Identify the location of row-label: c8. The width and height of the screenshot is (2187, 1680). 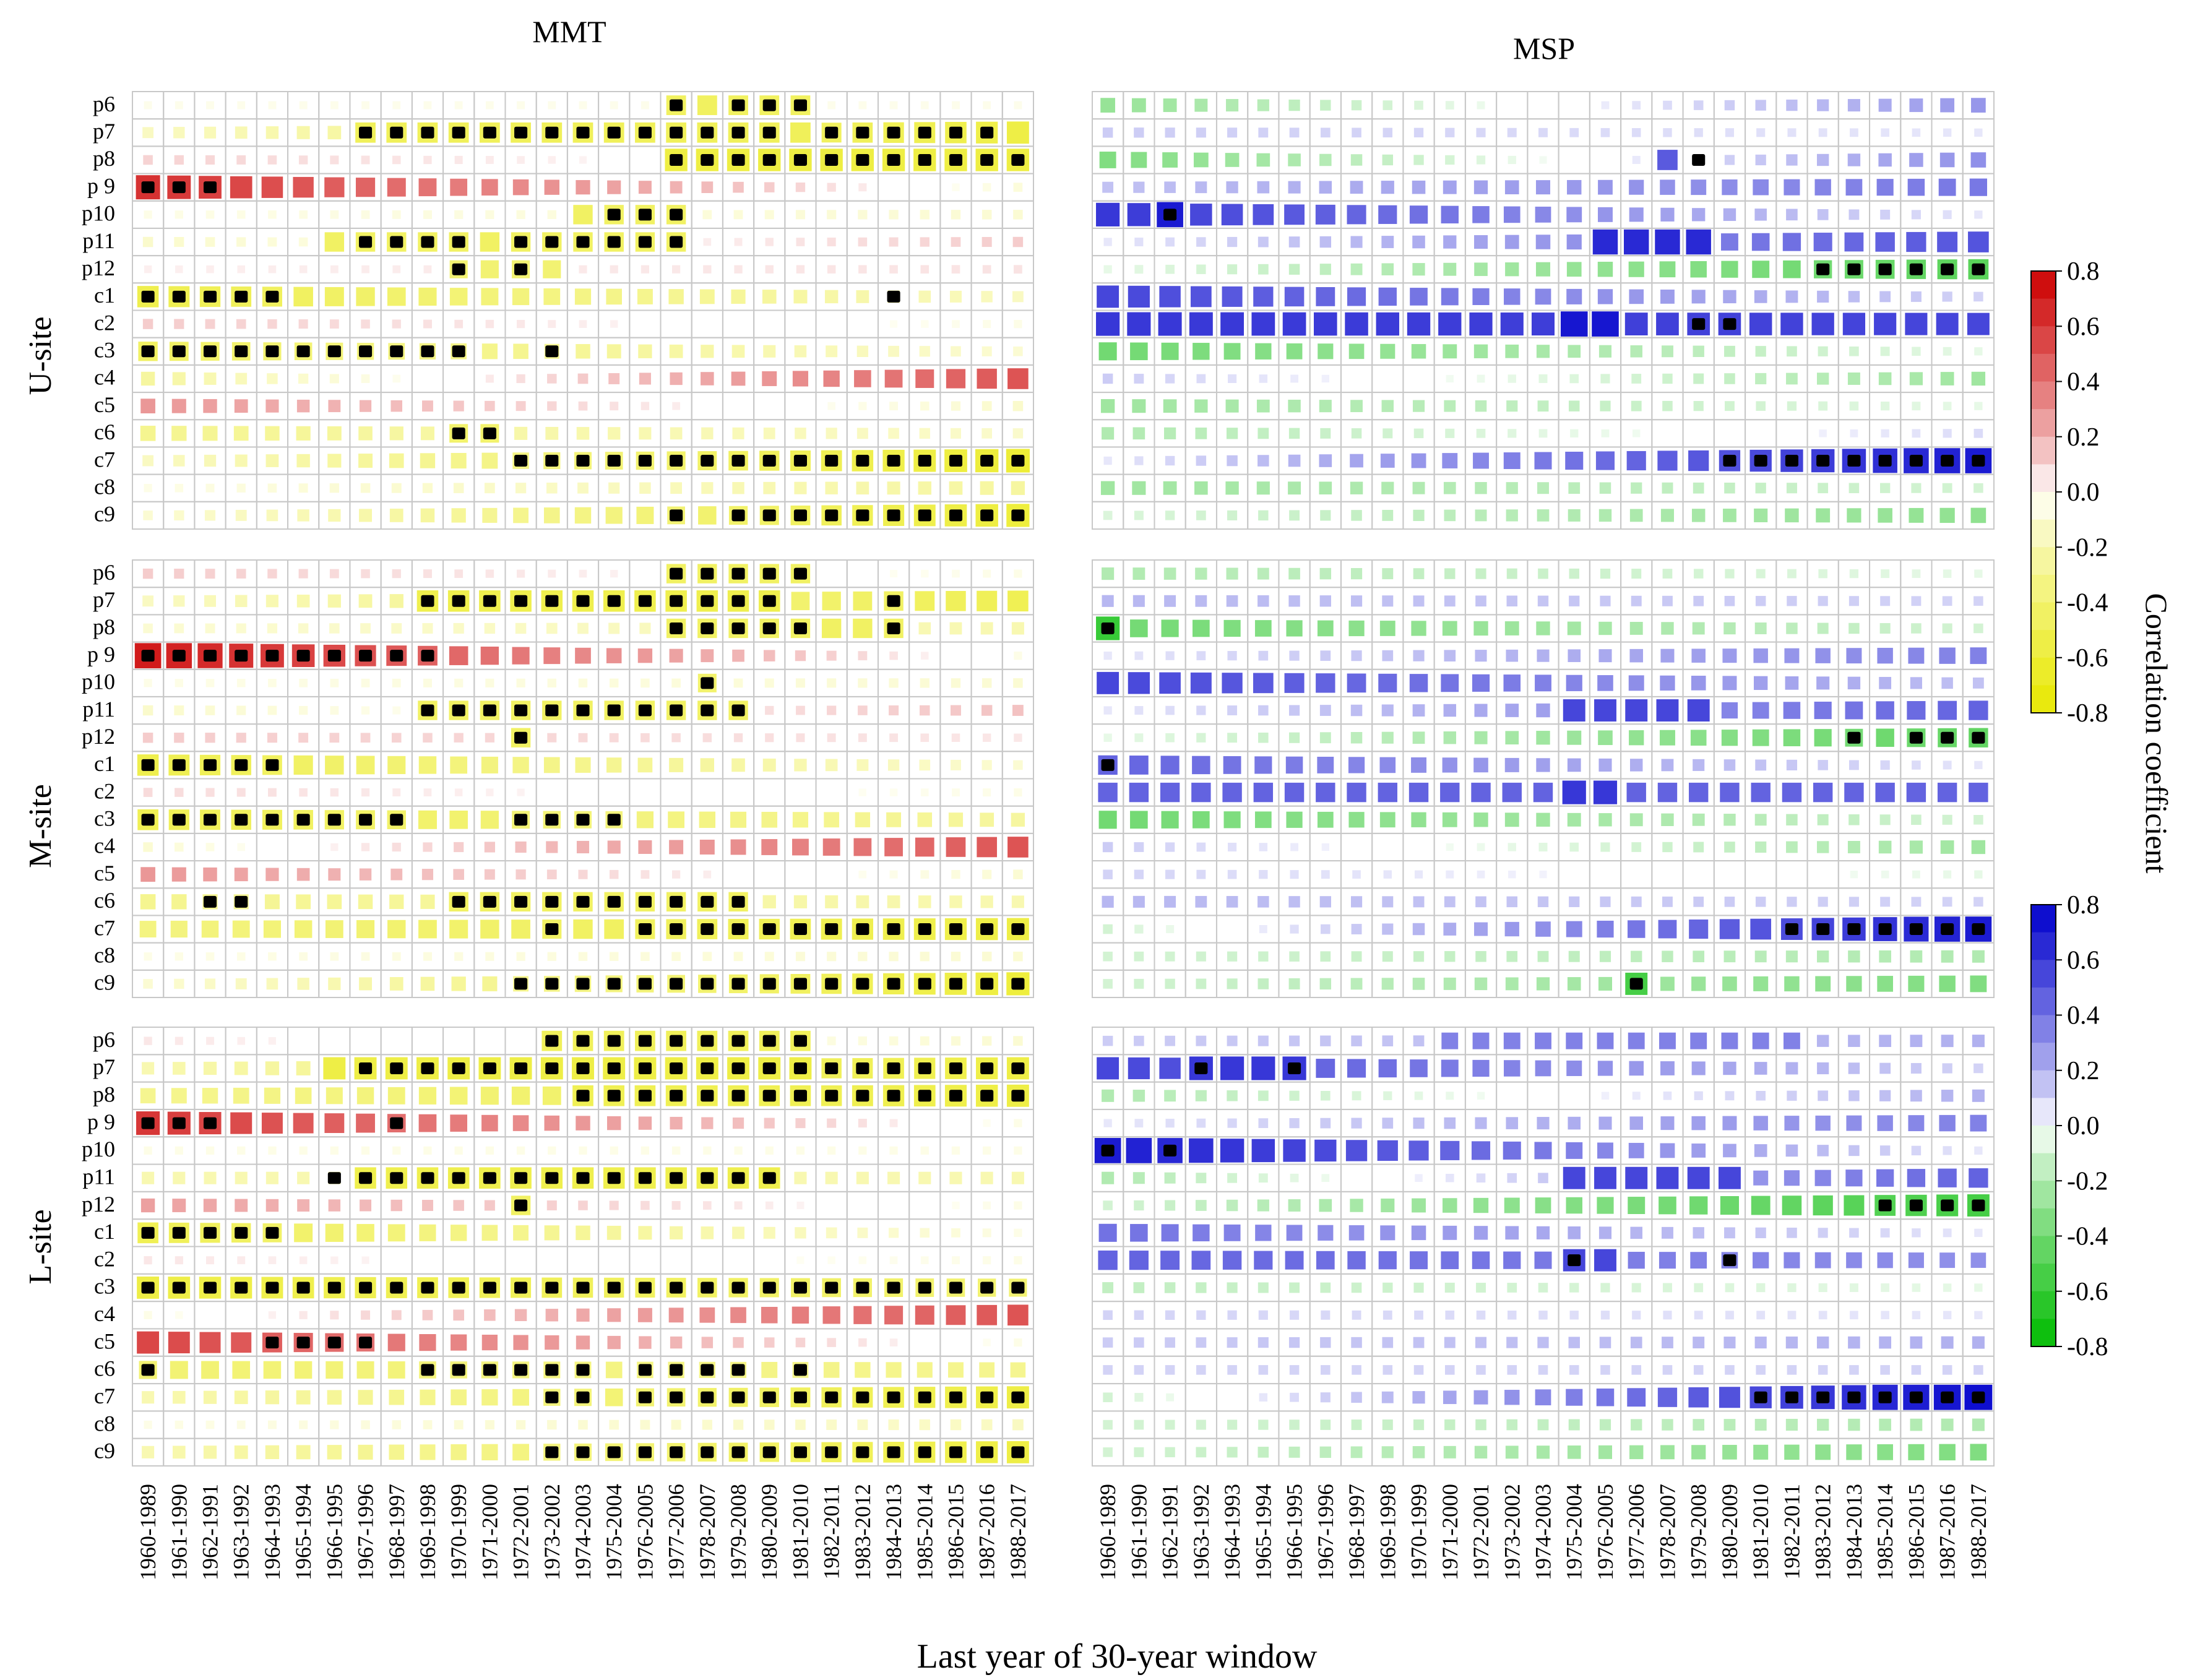
(104, 954).